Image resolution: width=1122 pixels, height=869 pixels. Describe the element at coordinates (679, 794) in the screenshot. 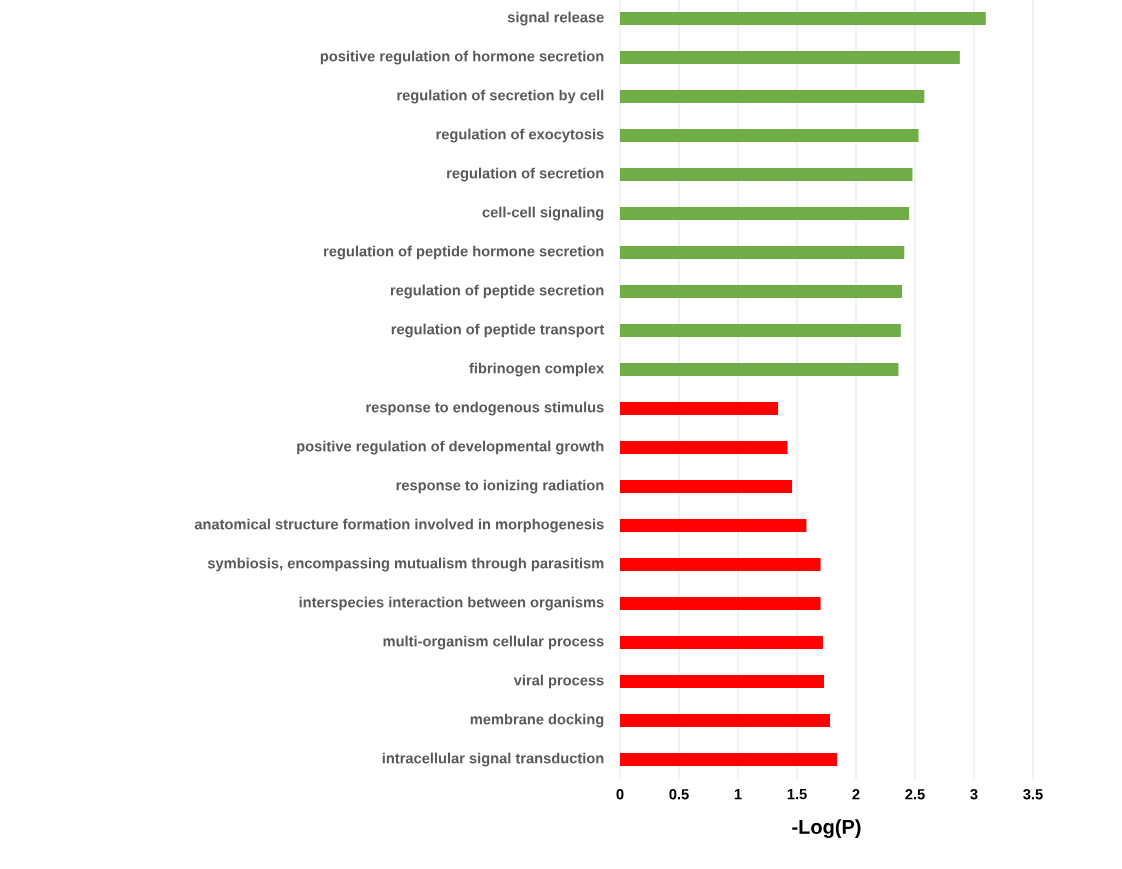

I see `x-tick-label: 0.5` at that location.